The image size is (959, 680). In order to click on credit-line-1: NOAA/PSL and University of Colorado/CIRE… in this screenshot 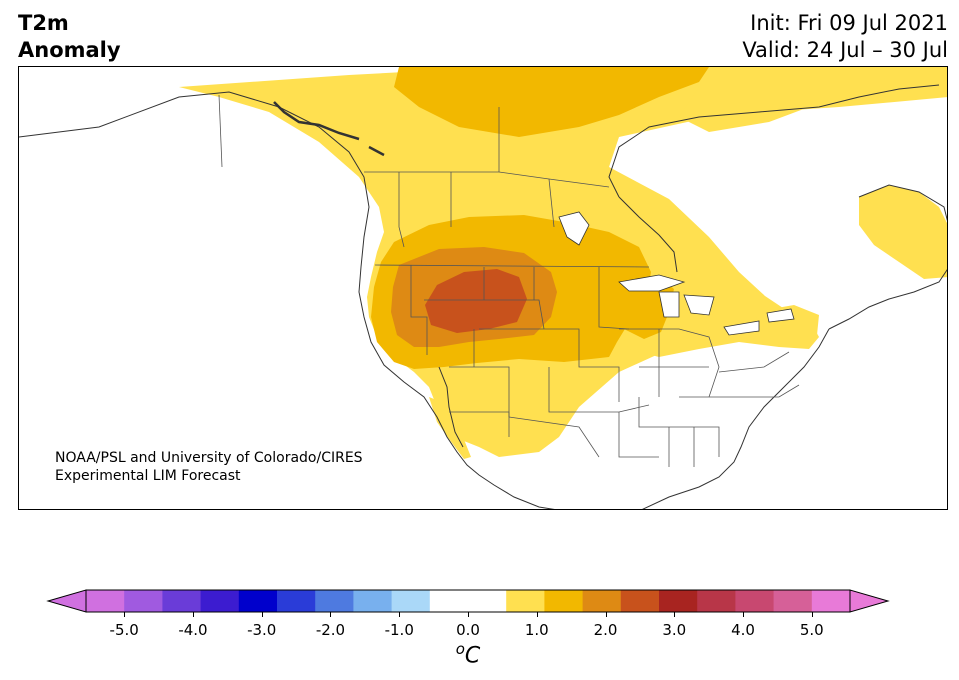, I will do `click(209, 458)`.